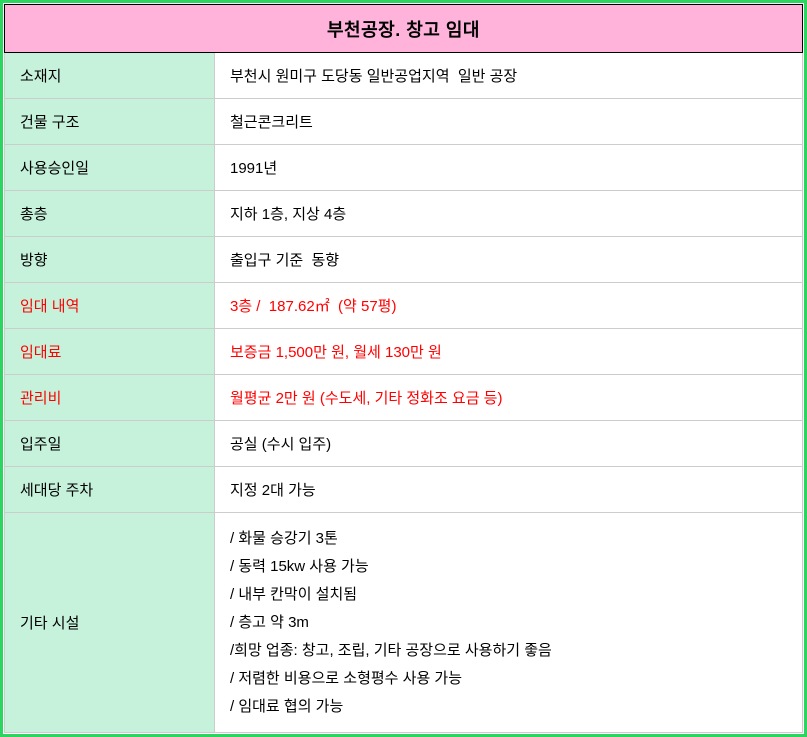 Image resolution: width=807 pixels, height=737 pixels. Describe the element at coordinates (403, 444) in the screenshot. I see `table-row: 입주일 공실 (수시 입주)` at that location.